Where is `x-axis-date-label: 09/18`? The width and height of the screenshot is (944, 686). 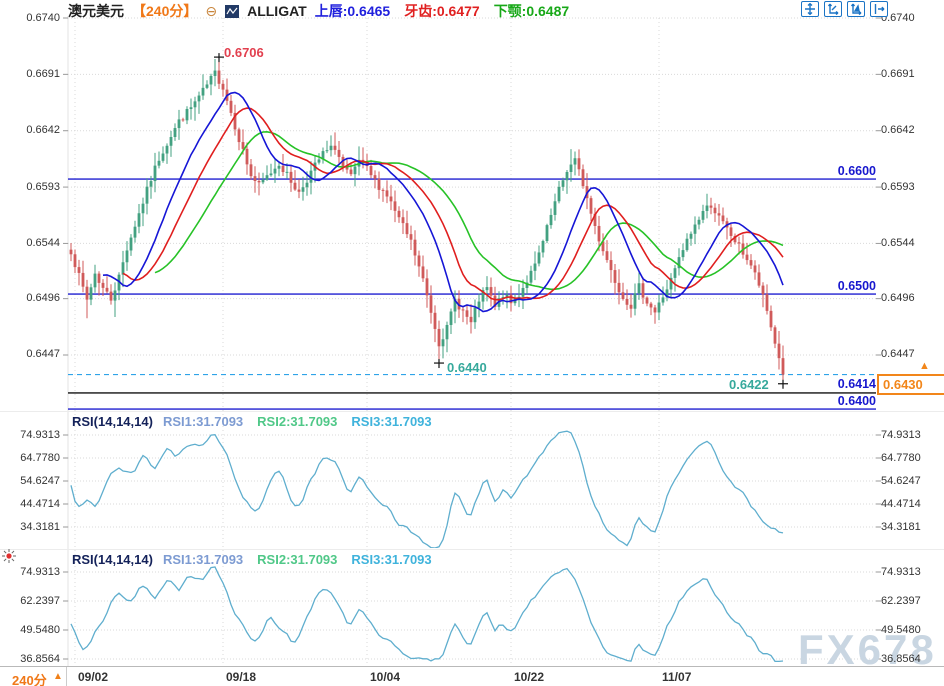 x-axis-date-label: 09/18 is located at coordinates (241, 677).